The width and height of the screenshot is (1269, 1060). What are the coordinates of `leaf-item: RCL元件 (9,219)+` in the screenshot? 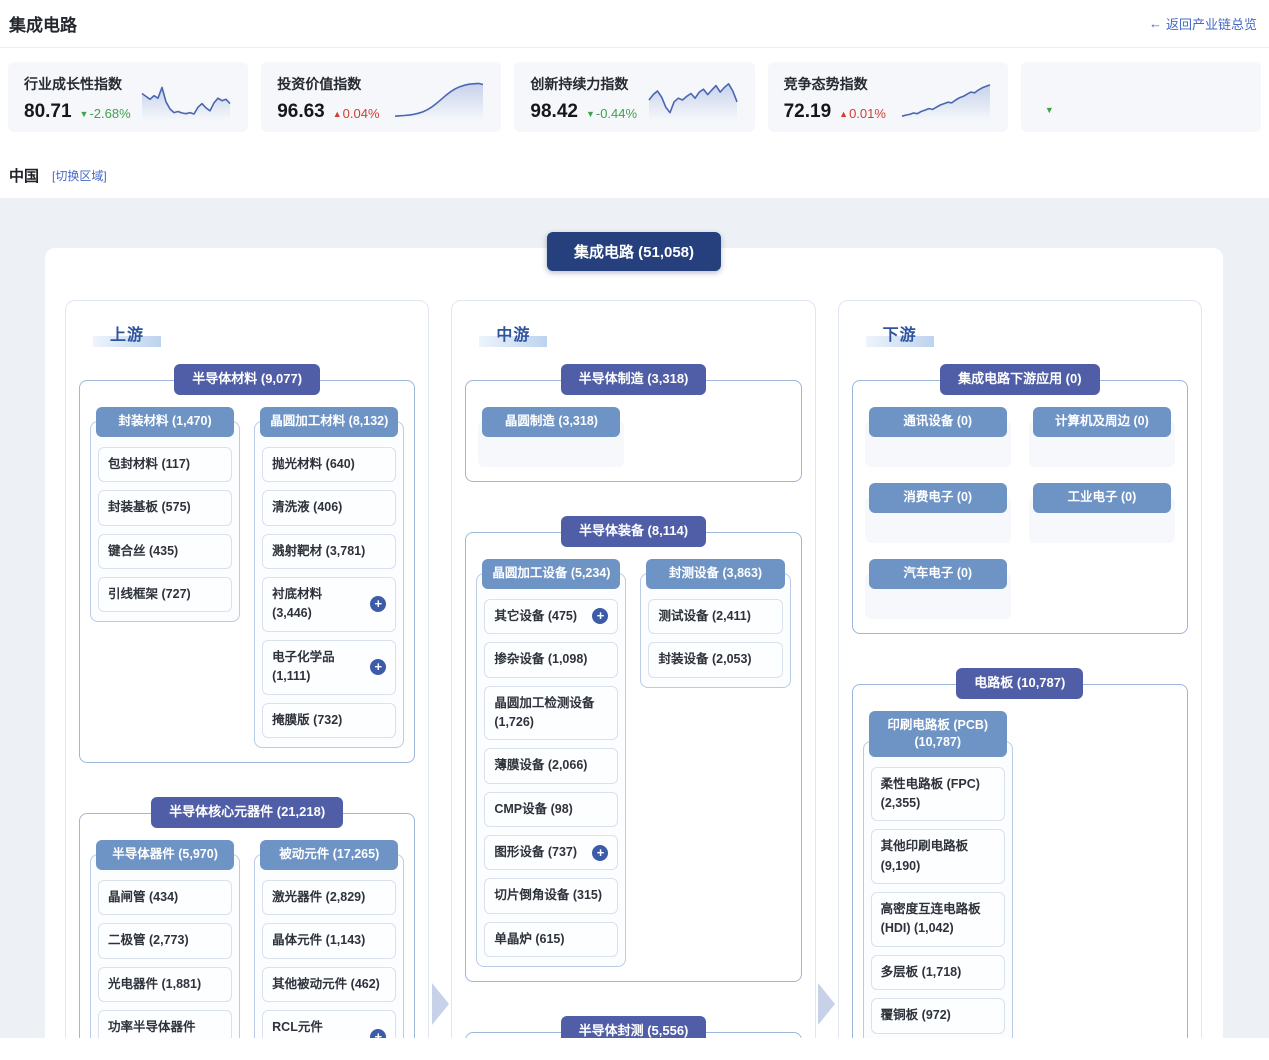 It's located at (329, 1023).